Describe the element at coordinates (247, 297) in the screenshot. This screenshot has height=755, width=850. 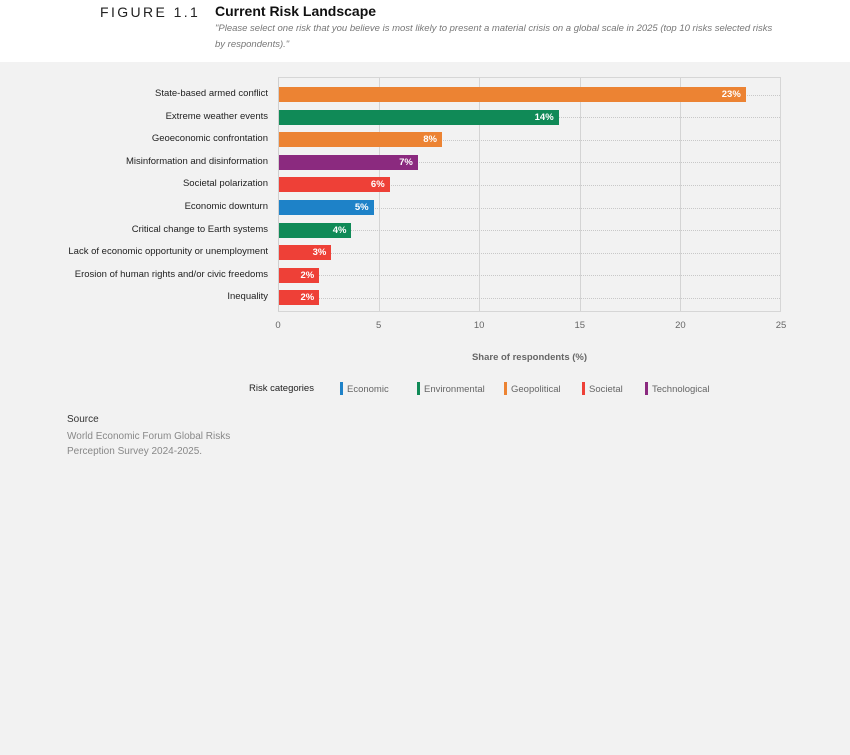
I see `category-label: Inequality` at that location.